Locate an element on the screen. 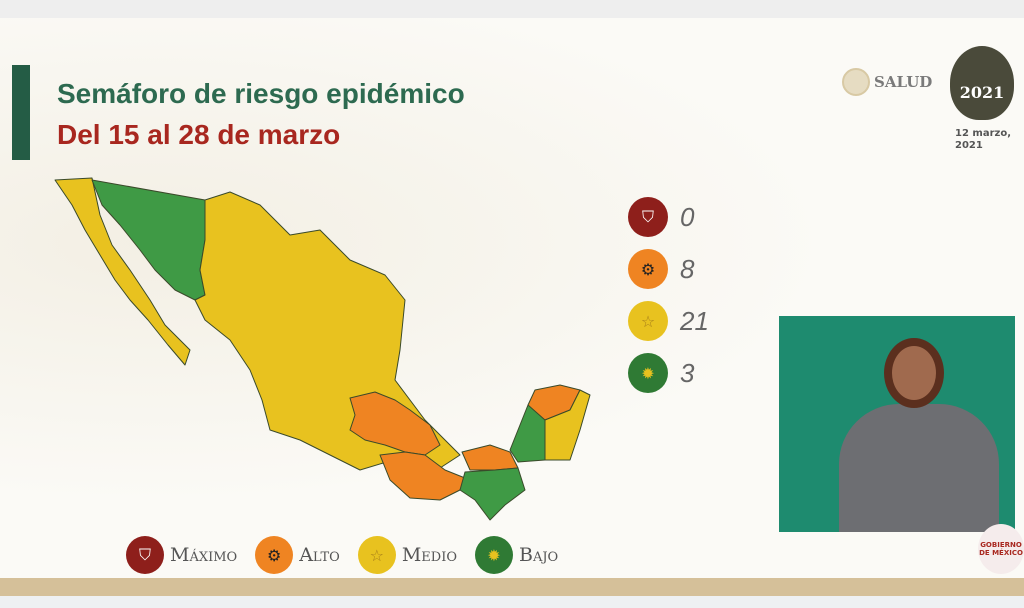 This screenshot has width=1024, height=608. agency-name: SALUD is located at coordinates (903, 82).